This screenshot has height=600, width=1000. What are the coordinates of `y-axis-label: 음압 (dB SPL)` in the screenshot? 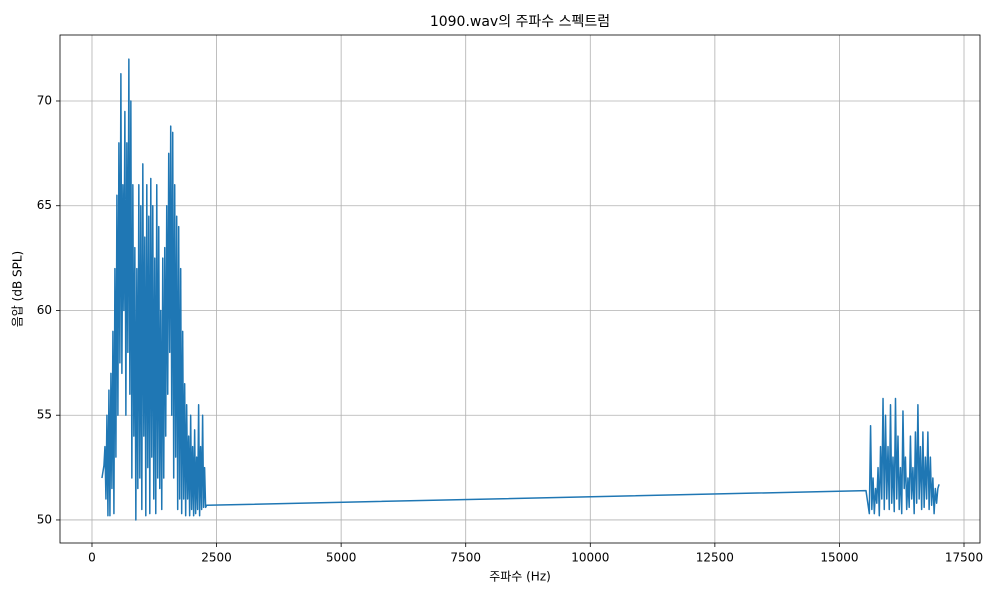 It's located at (18, 289).